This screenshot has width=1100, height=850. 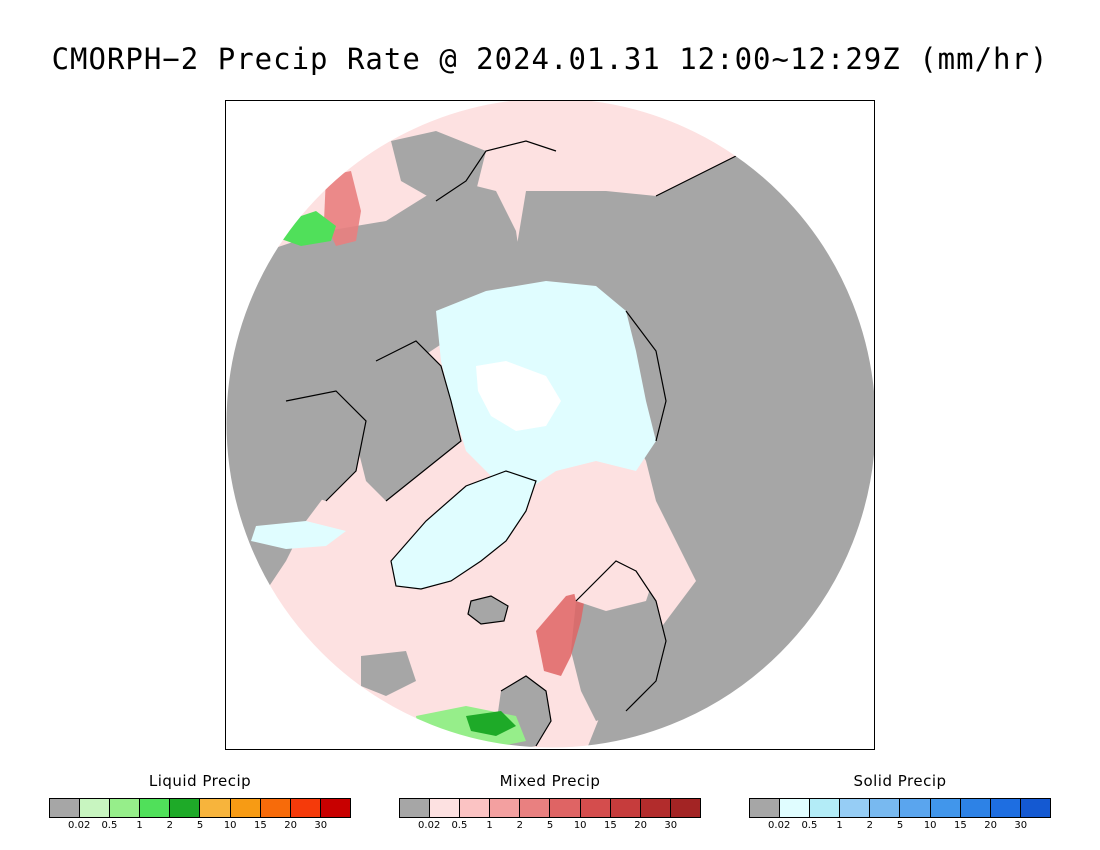 What do you see at coordinates (298, 535) in the screenshot?
I see `canada-solid-patch` at bounding box center [298, 535].